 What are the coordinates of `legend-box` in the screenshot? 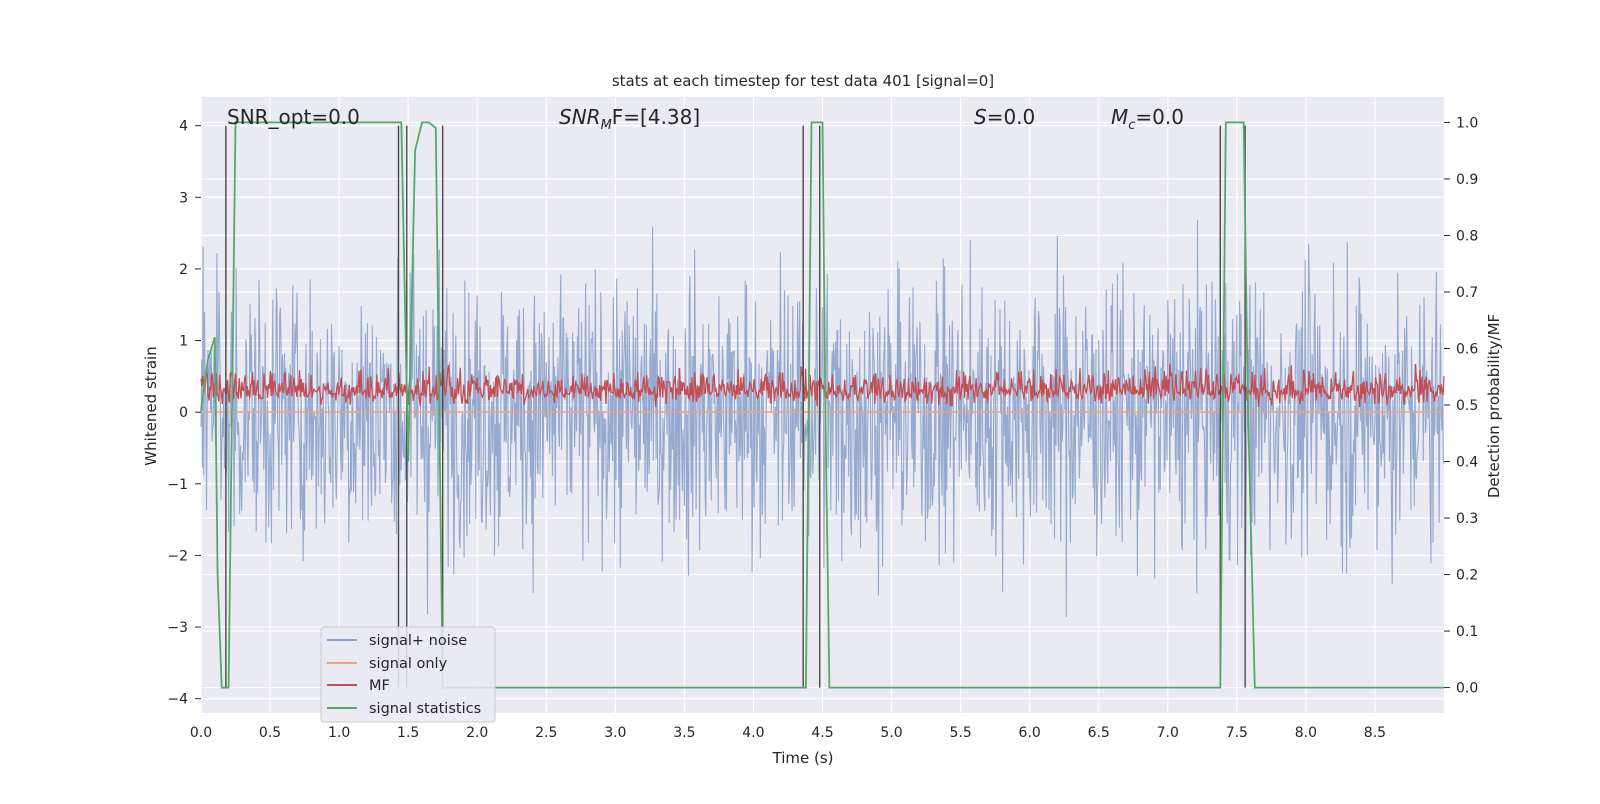 It's located at (408, 674).